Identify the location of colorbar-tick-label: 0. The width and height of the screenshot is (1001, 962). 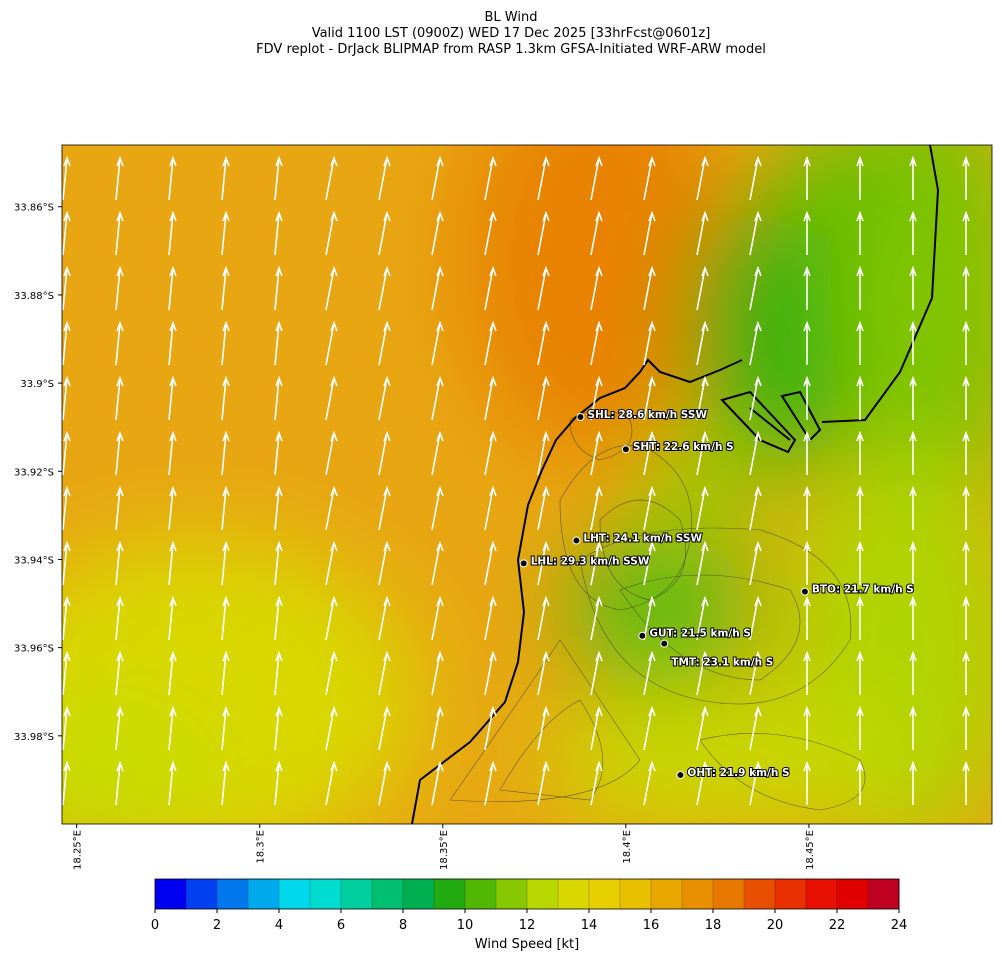
(155, 925).